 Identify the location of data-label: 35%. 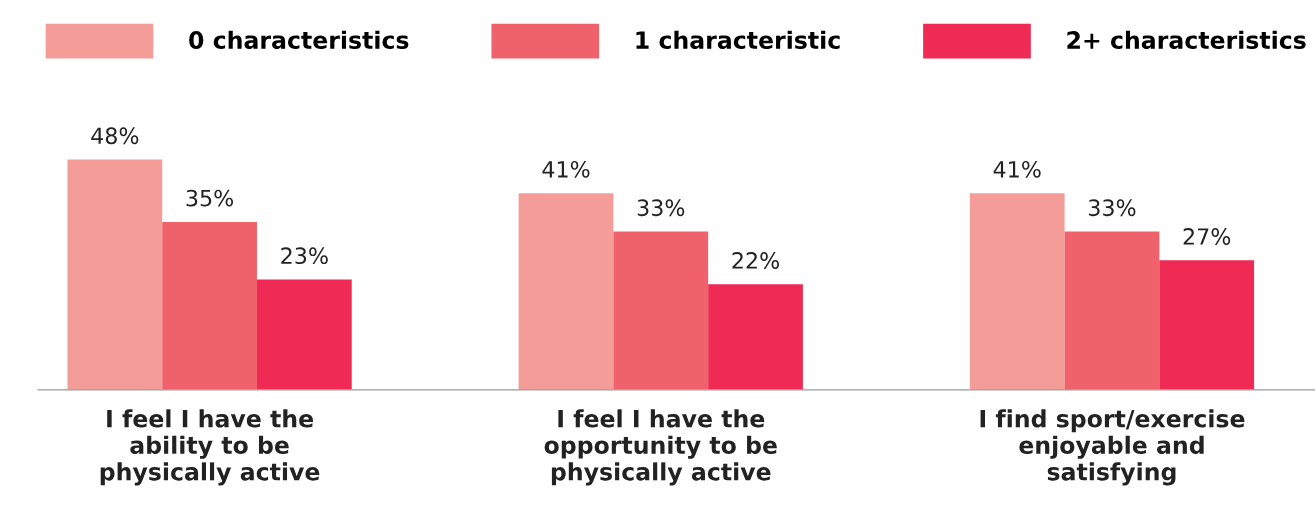
(210, 198).